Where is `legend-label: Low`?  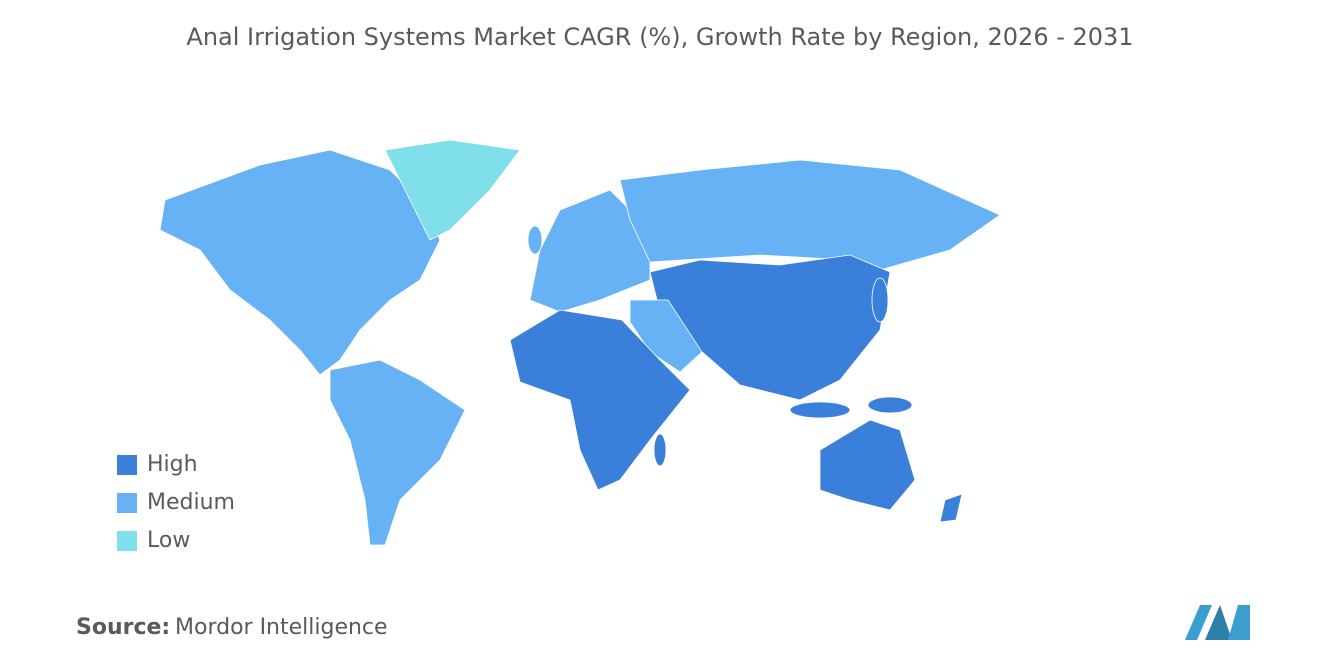
legend-label: Low is located at coordinates (168, 540).